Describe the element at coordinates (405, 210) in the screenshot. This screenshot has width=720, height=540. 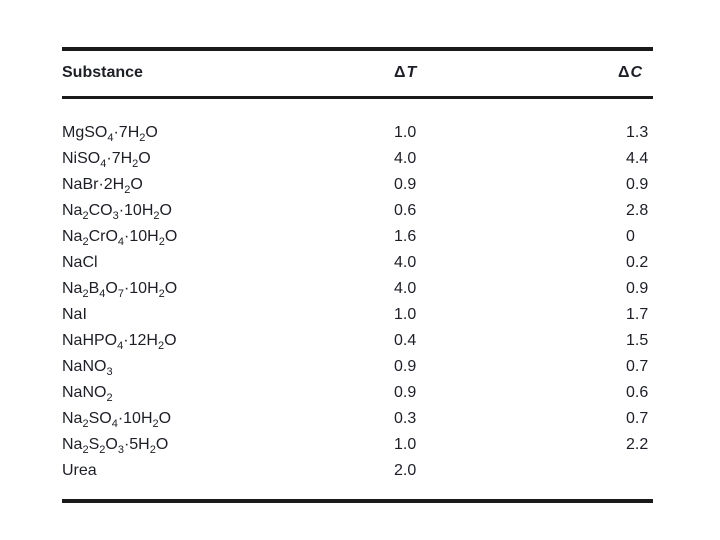
I see `delta-t-cell: 0.6` at that location.